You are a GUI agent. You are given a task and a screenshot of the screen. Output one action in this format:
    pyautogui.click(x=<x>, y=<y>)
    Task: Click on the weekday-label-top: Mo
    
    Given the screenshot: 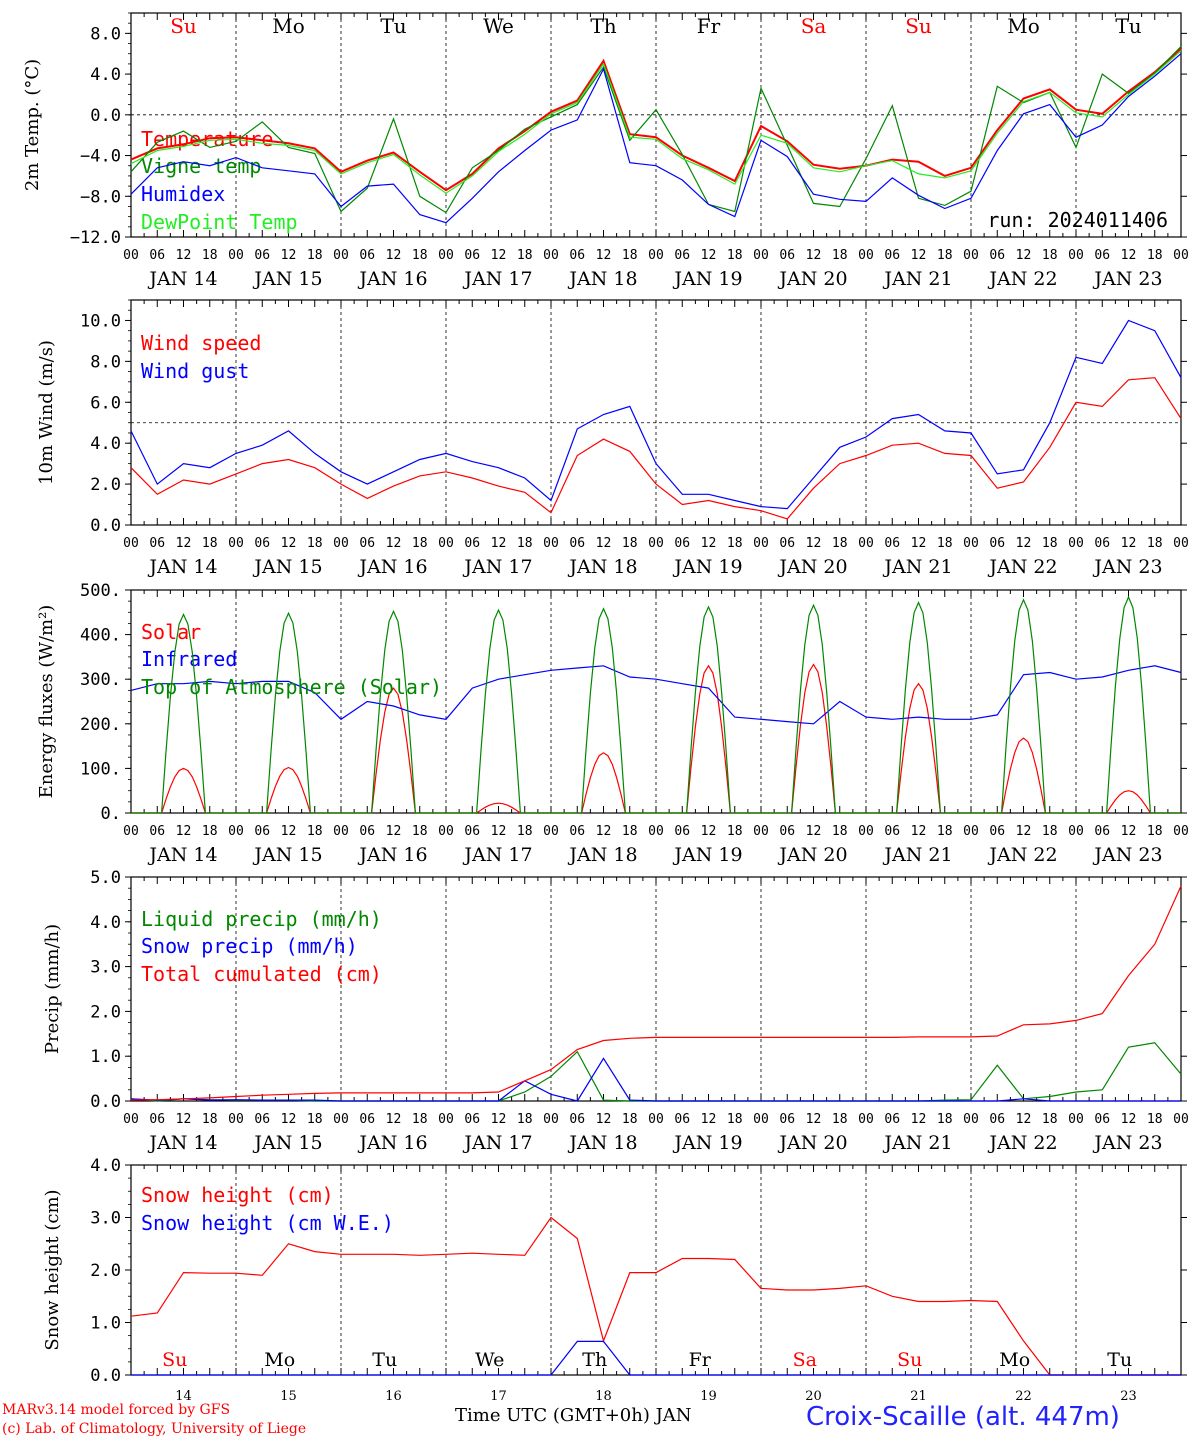 What is the action you would take?
    pyautogui.click(x=1023, y=26)
    